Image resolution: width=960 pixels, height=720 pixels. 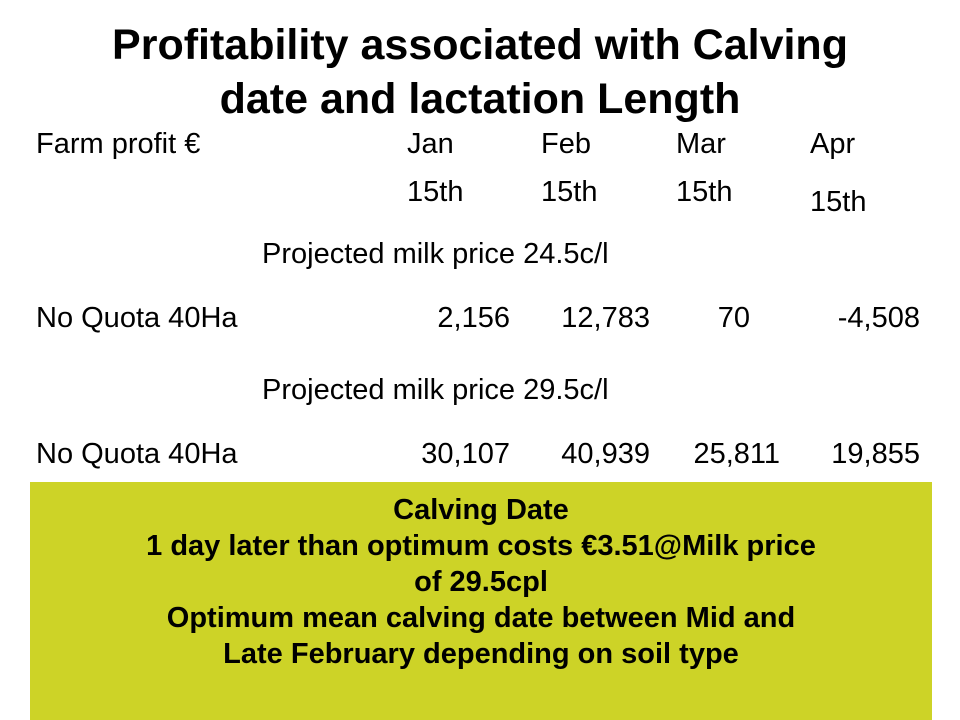 What do you see at coordinates (733, 318) in the screenshot?
I see `scenario-1-value-mar: 70` at bounding box center [733, 318].